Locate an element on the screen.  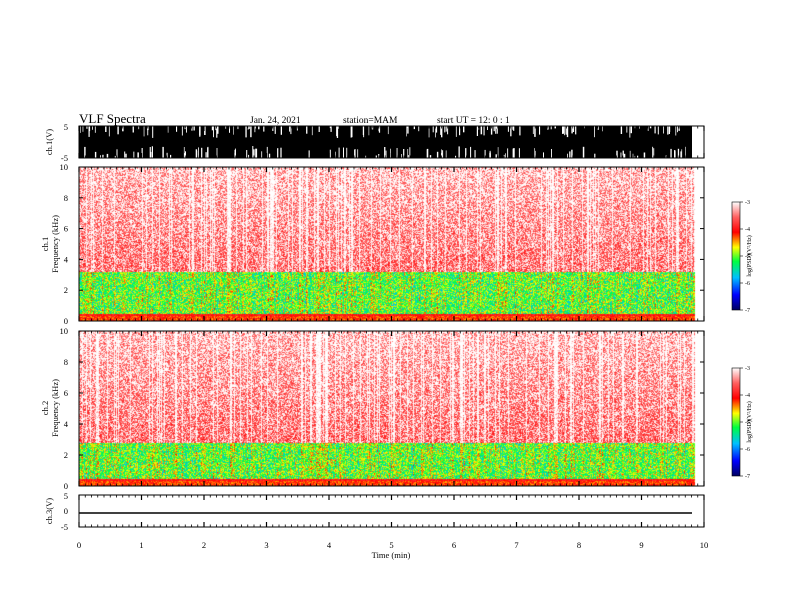
ch3-ytick-mid: 0 is located at coordinates (66, 511).